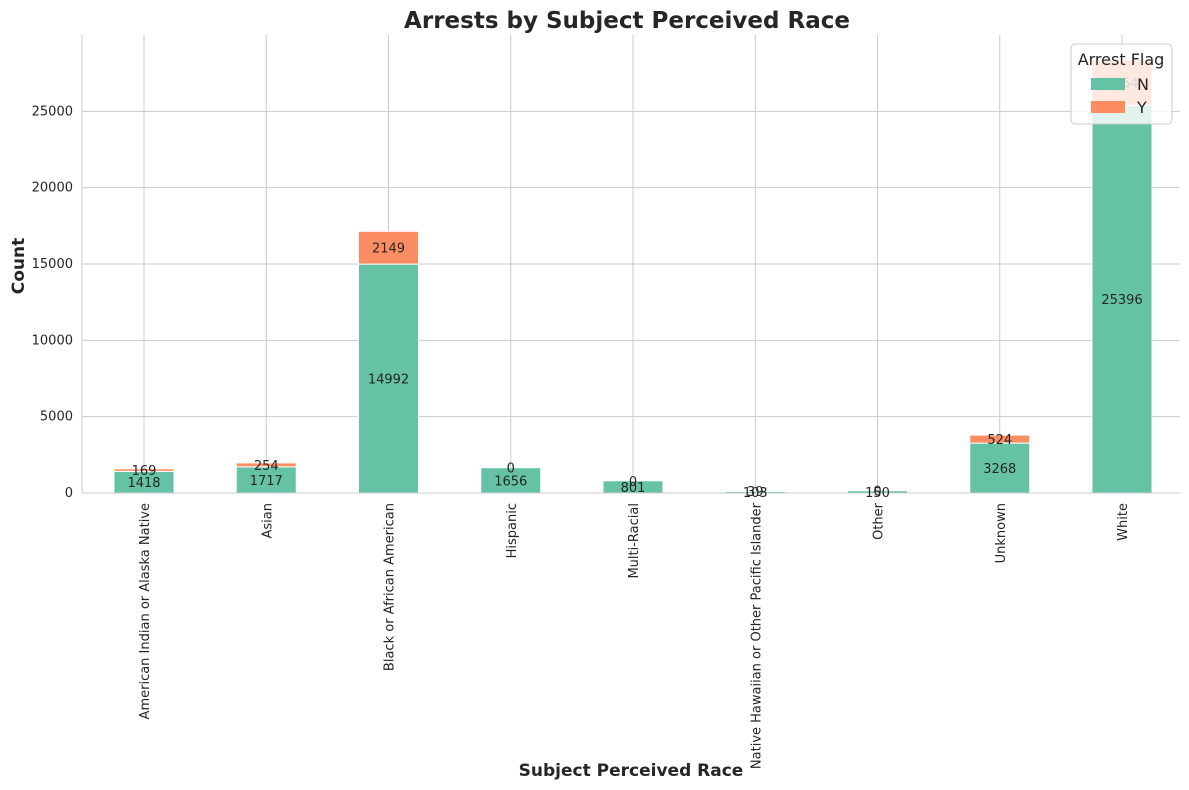  What do you see at coordinates (69, 493) in the screenshot?
I see `y-tick-label: 0` at bounding box center [69, 493].